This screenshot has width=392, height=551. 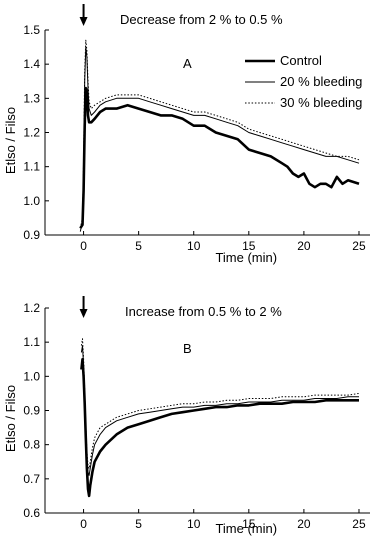 What do you see at coordinates (249, 246) in the screenshot?
I see `panel-a-x-tick-label: 15` at bounding box center [249, 246].